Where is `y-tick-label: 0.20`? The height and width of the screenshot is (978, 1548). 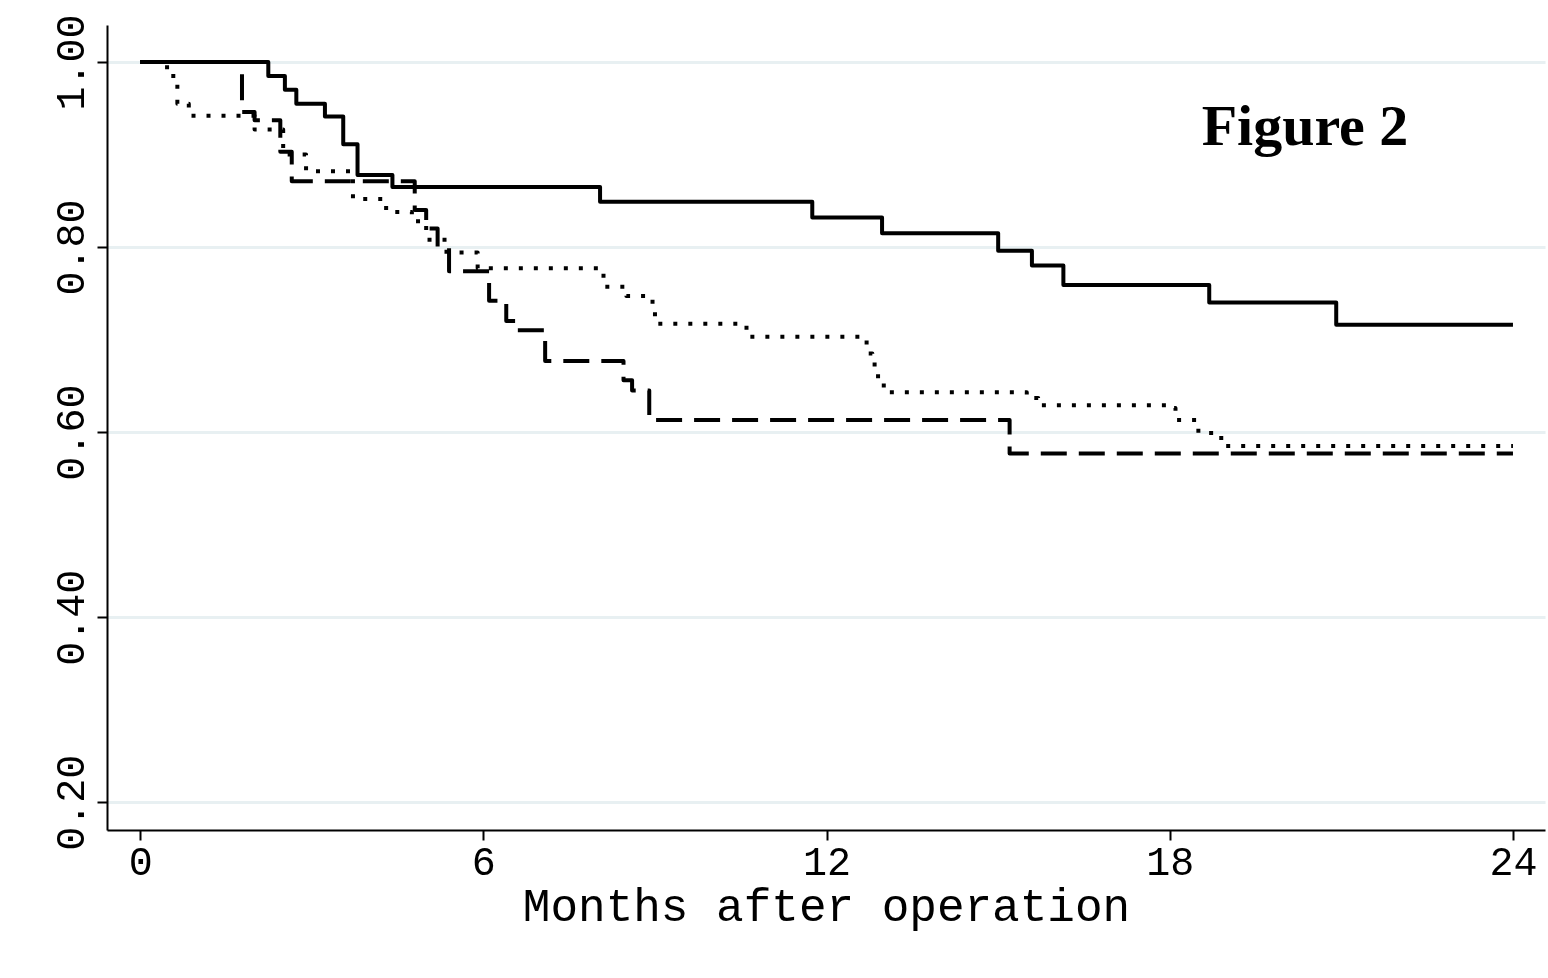 y-tick-label: 0.20 is located at coordinates (73, 802).